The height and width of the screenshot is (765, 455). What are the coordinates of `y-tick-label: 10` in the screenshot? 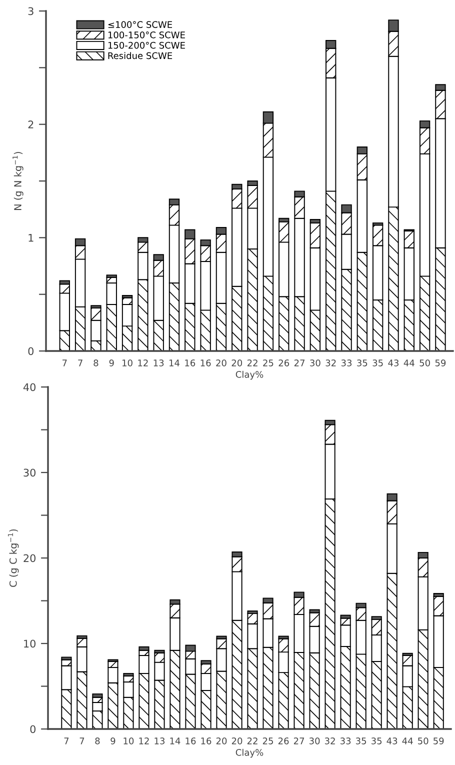 It's located at (30, 644).